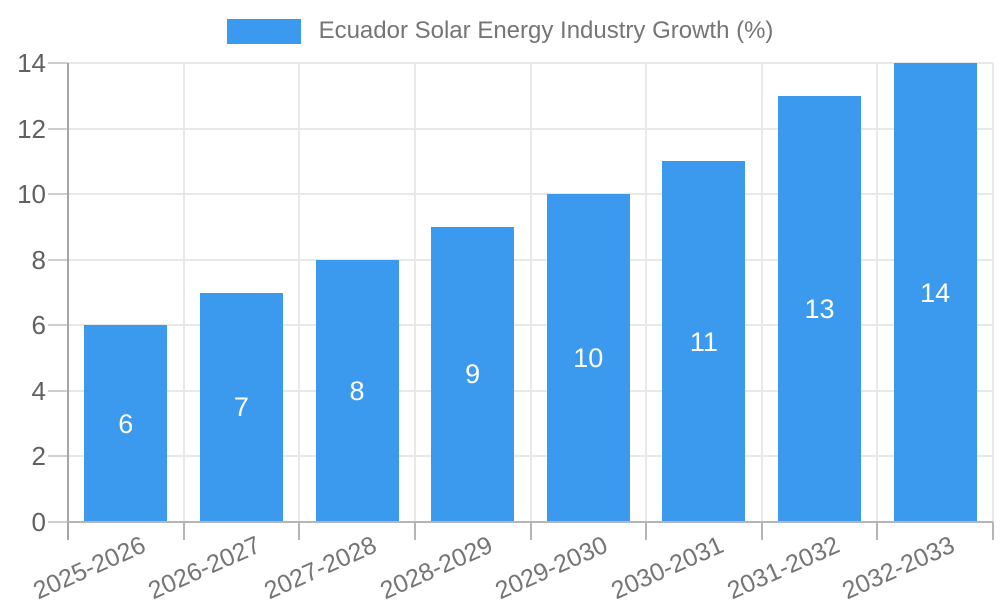 Image resolution: width=1000 pixels, height=600 pixels. What do you see at coordinates (31, 194) in the screenshot?
I see `y-tick-label: 10` at bounding box center [31, 194].